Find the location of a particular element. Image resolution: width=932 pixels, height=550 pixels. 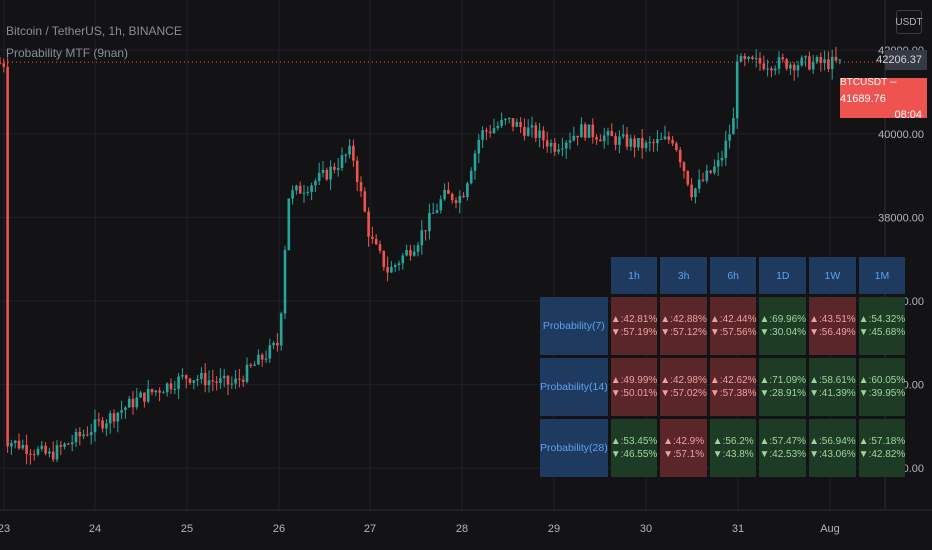

up-probability: ▲:56.94% is located at coordinates (832, 441).